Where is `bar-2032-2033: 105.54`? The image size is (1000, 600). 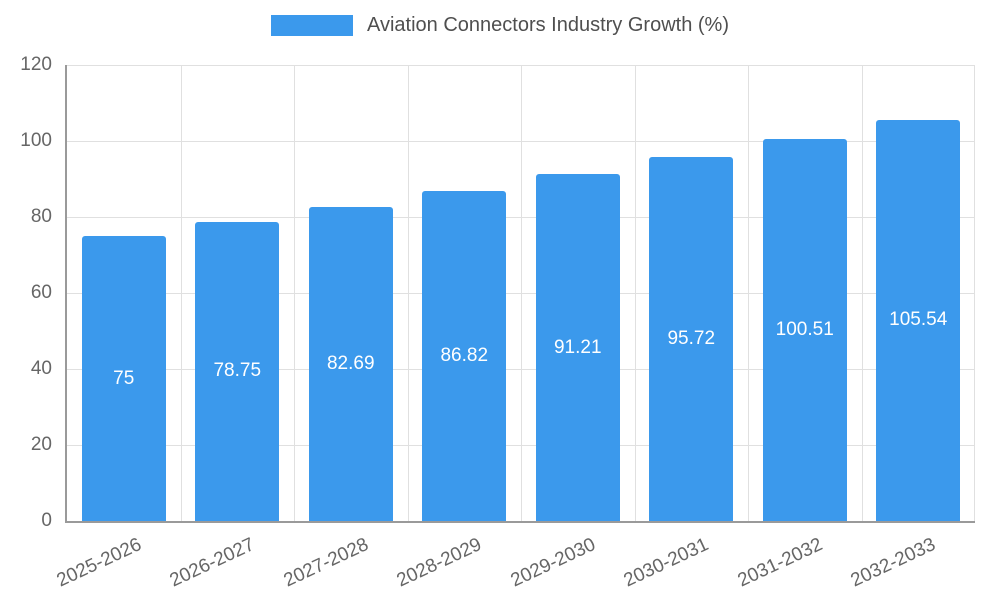
bar-2032-2033: 105.54 is located at coordinates (918, 320).